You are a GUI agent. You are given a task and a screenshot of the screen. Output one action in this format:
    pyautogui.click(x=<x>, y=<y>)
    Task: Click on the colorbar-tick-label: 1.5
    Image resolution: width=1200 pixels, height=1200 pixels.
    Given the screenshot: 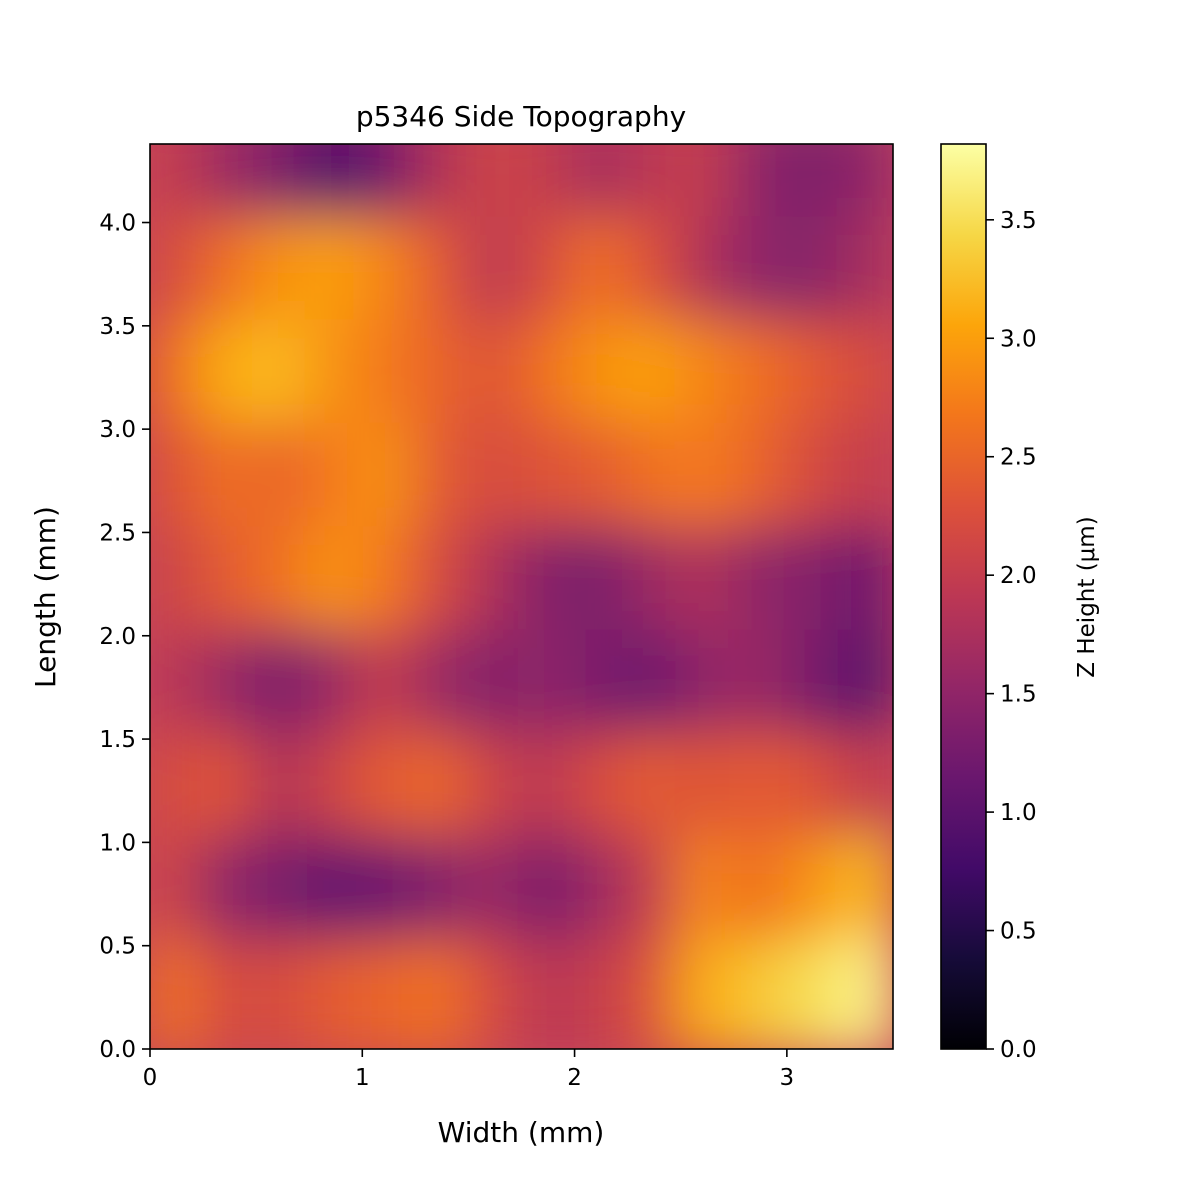 What is the action you would take?
    pyautogui.click(x=1018, y=695)
    